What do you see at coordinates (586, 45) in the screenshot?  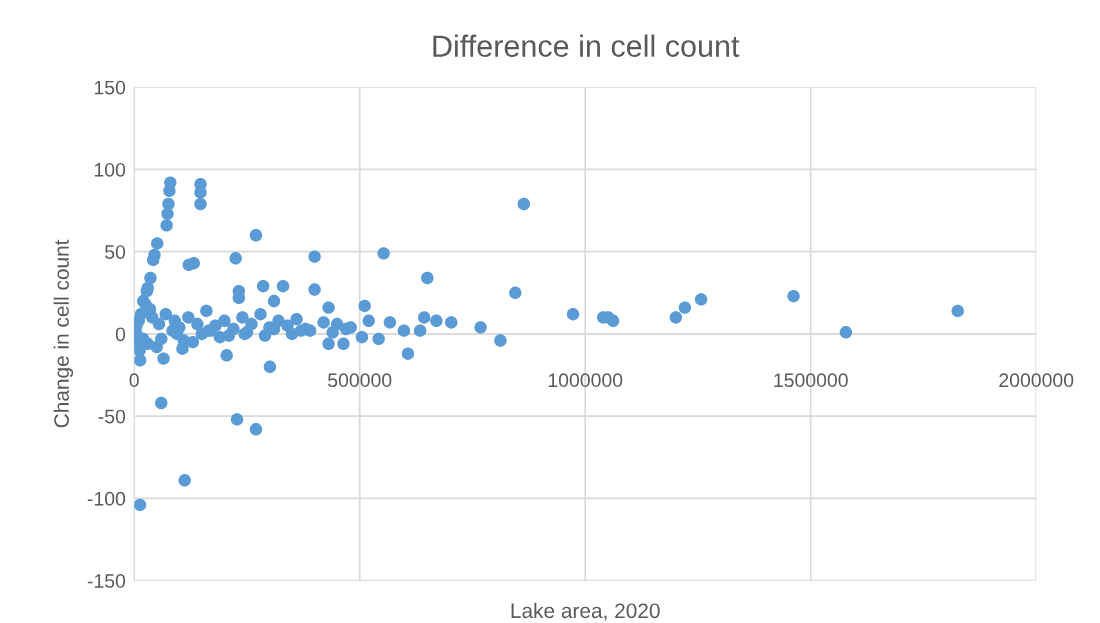 I see `chart-title: Difference in cell count` at bounding box center [586, 45].